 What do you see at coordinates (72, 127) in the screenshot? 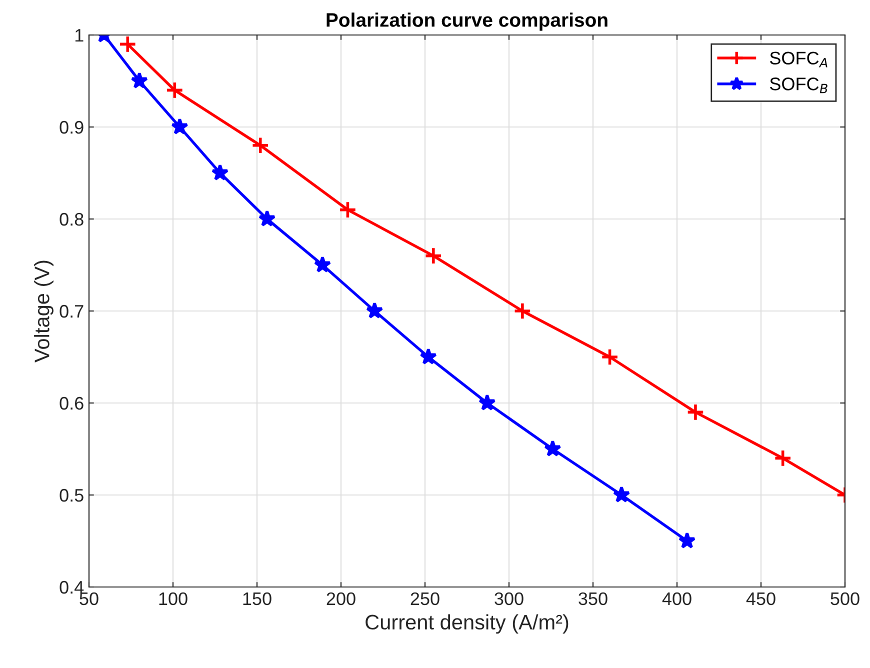
I see `y-tick-label: 0.9` at bounding box center [72, 127].